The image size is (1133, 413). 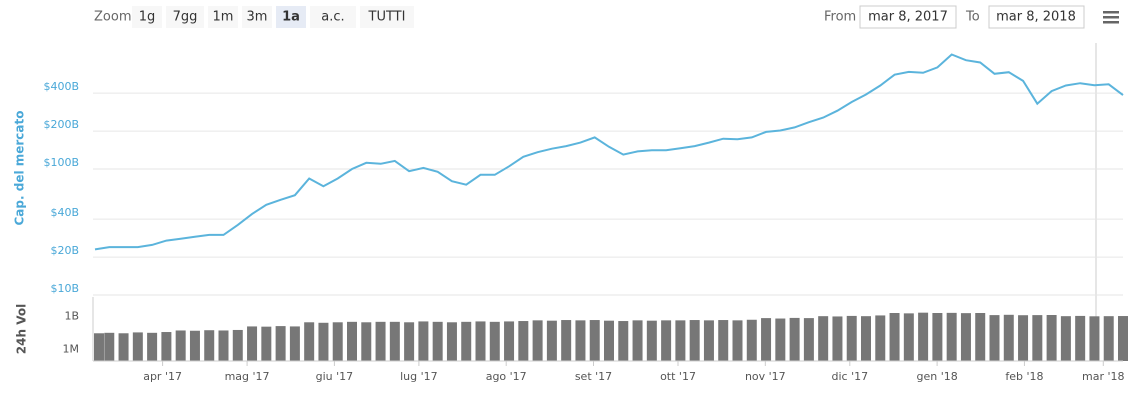 I want to click on x-tick-label: mag '17, so click(x=247, y=376).